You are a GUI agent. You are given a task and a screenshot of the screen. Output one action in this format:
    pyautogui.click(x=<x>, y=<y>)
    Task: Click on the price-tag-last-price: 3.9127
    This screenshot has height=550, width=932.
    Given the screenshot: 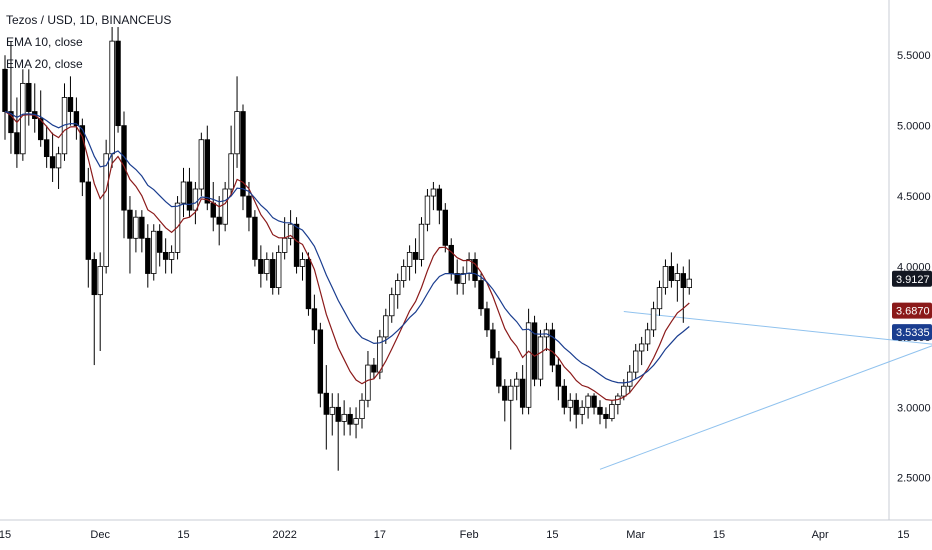 What is the action you would take?
    pyautogui.click(x=912, y=278)
    